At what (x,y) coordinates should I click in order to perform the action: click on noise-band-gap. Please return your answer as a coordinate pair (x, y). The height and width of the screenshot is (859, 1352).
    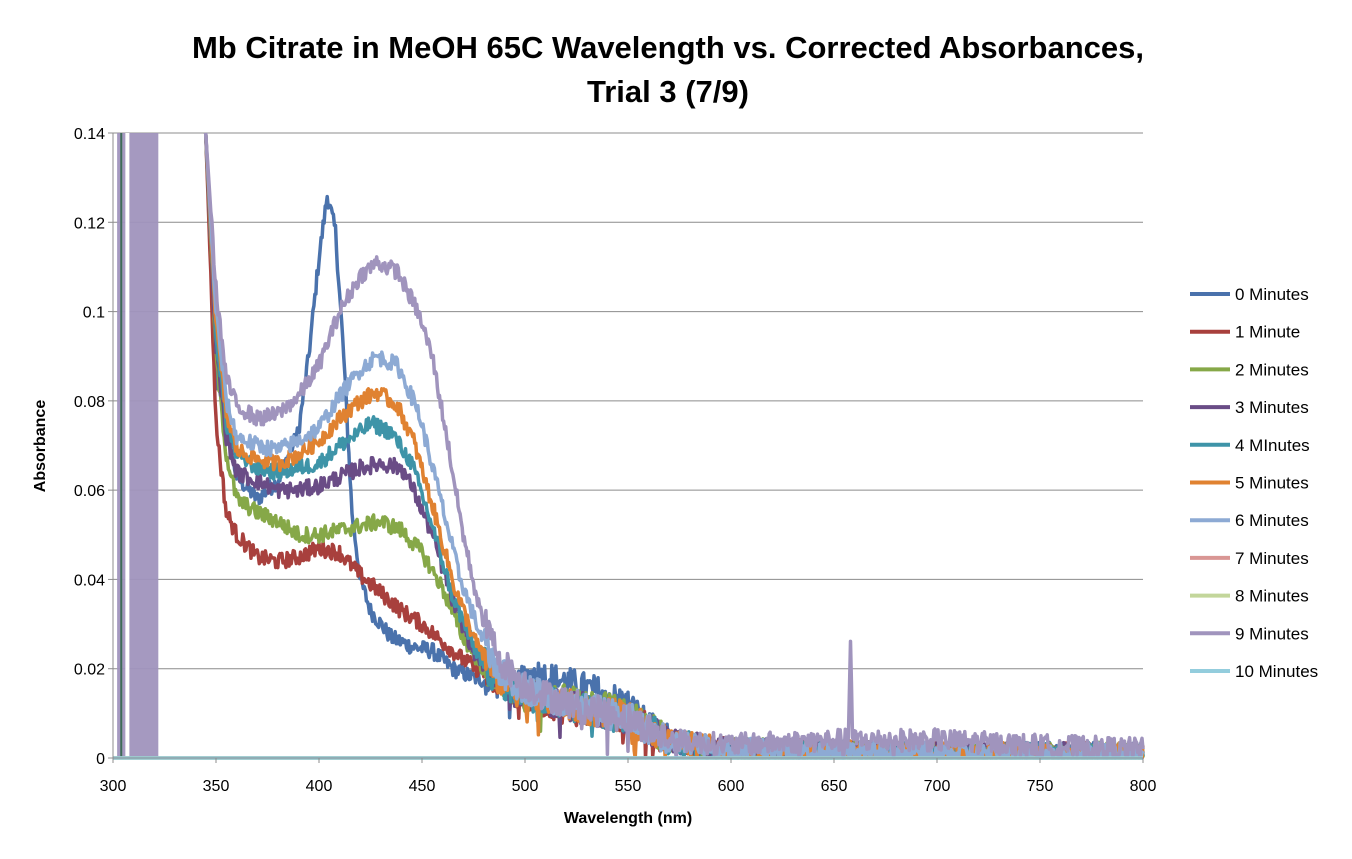
    Looking at the image, I should click on (127, 445).